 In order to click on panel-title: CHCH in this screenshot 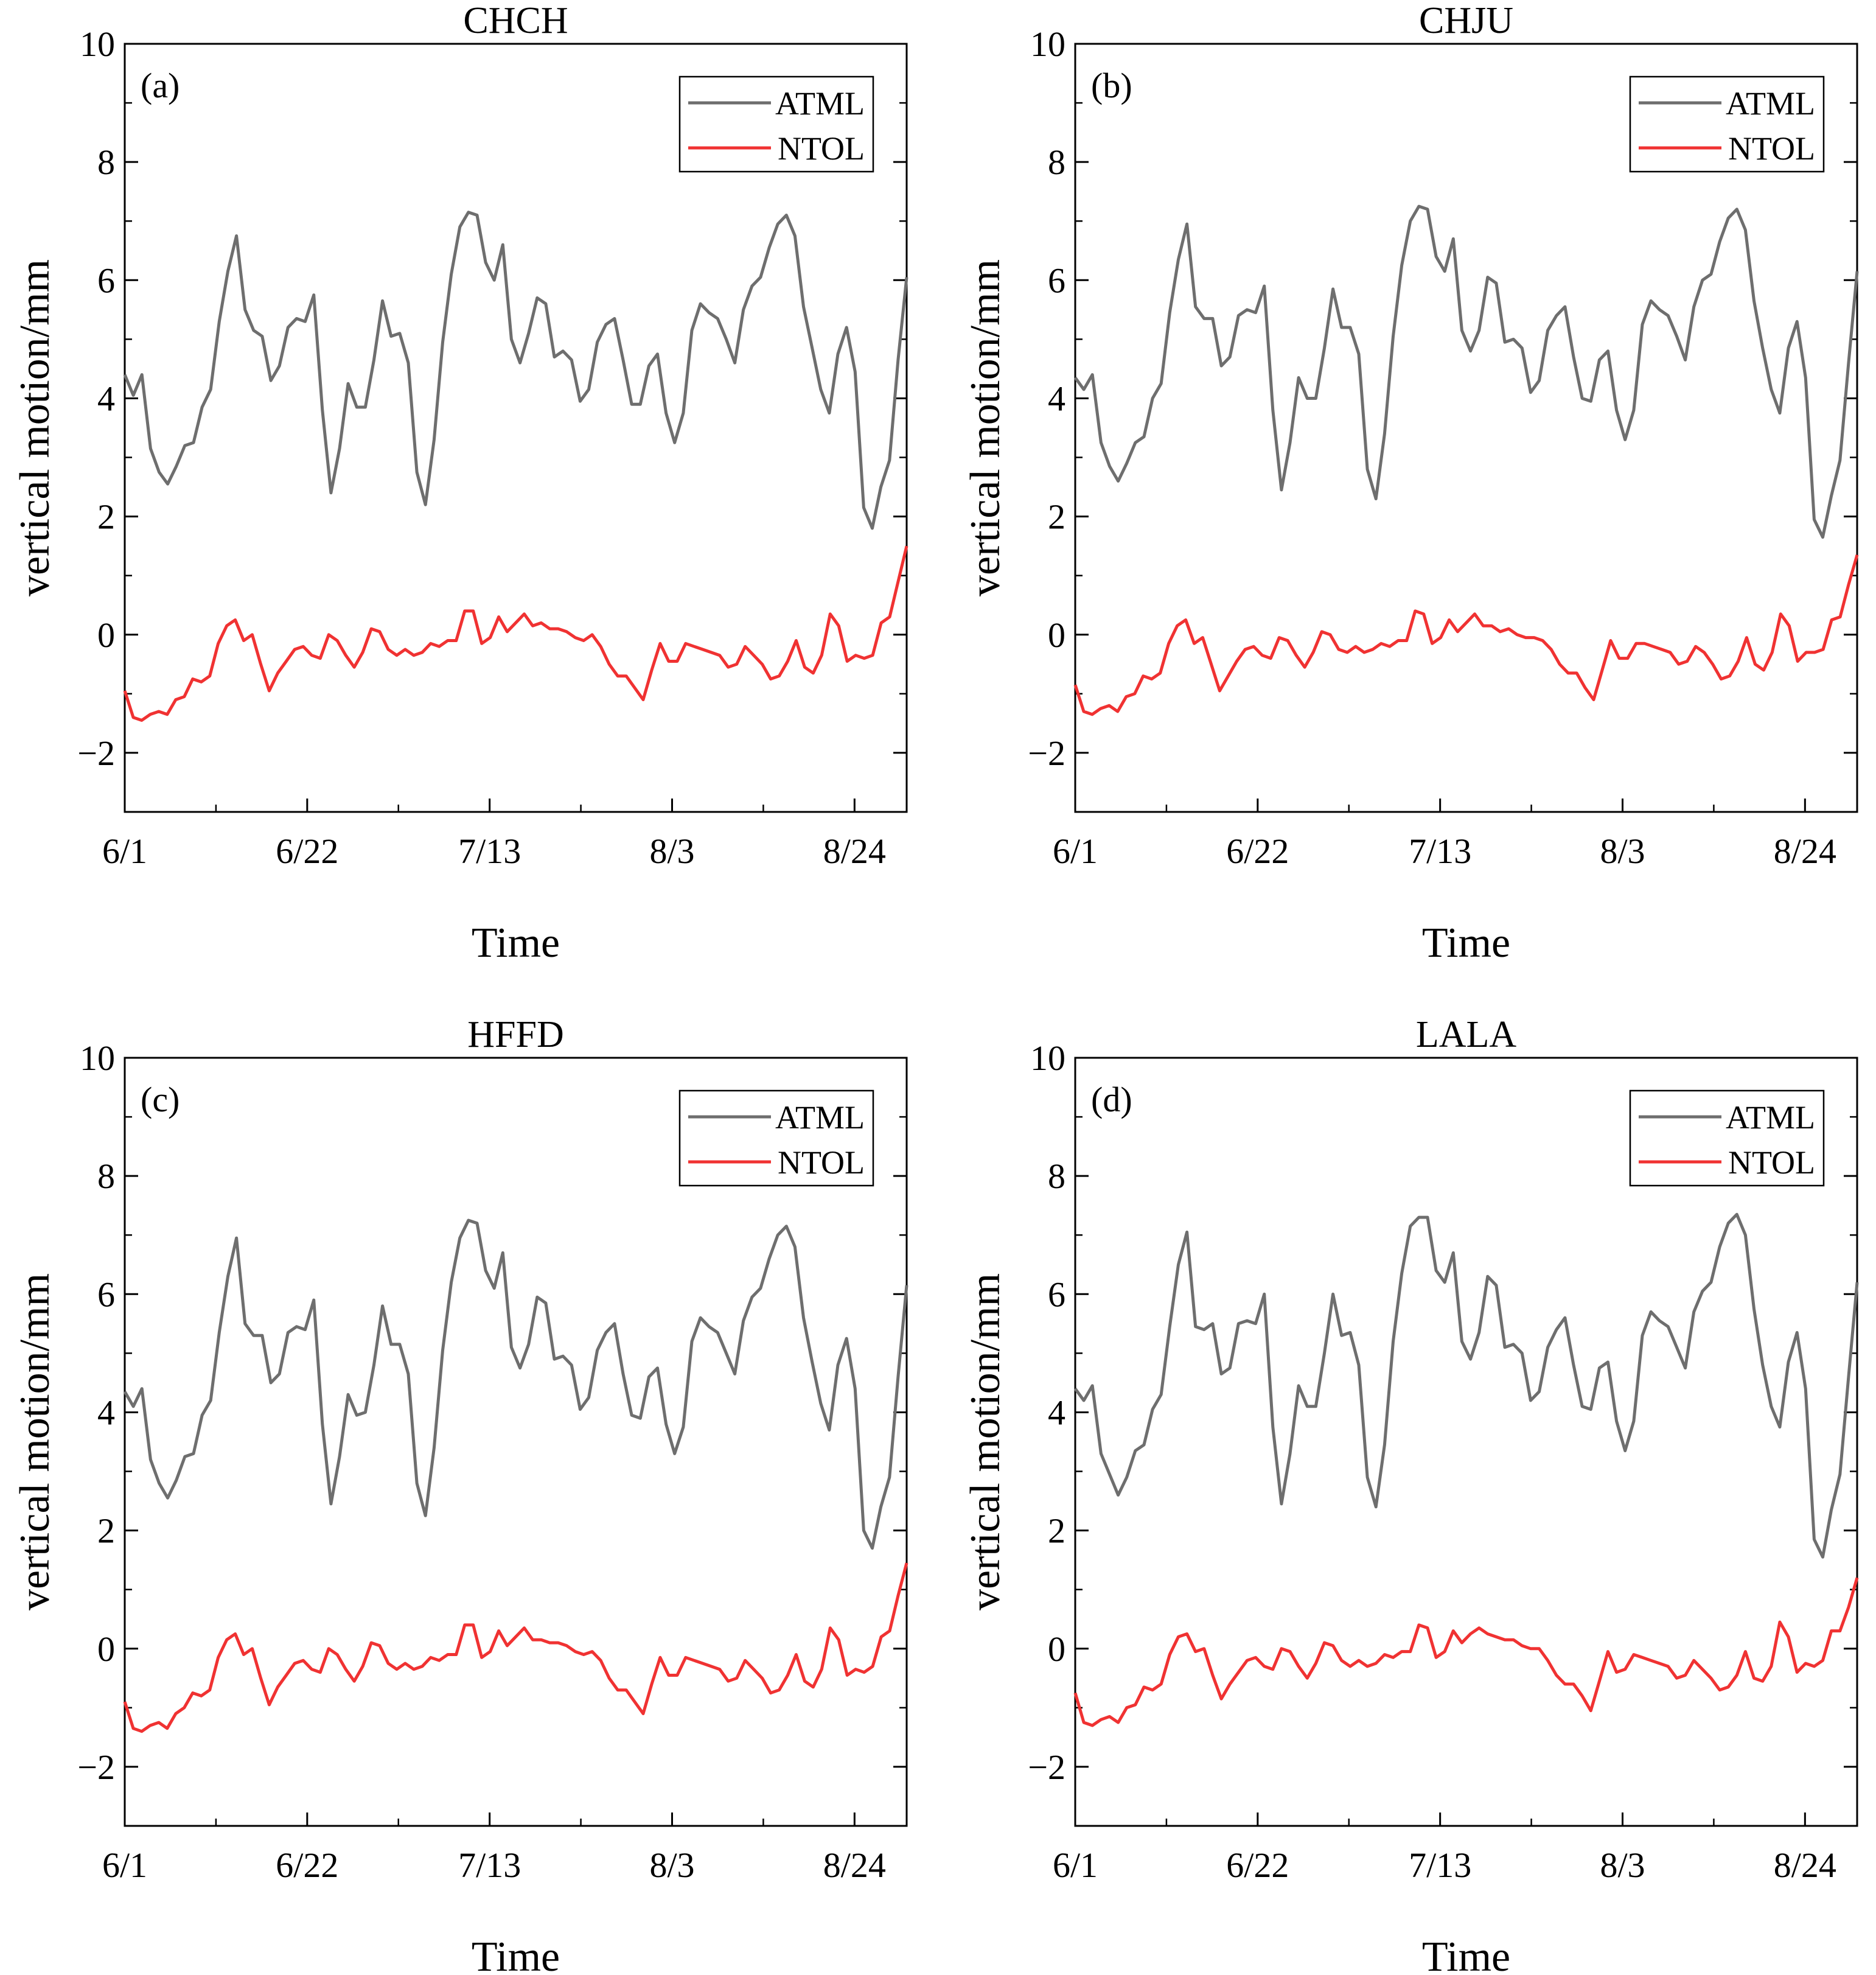, I will do `click(515, 20)`.